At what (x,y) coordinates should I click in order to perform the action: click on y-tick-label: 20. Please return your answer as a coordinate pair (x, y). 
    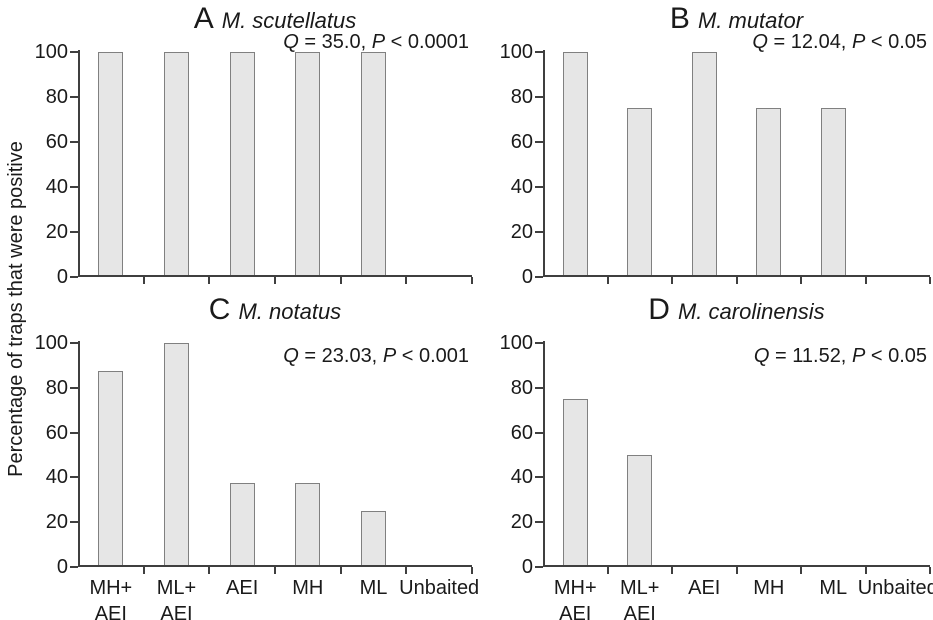
    Looking at the image, I should click on (56, 232).